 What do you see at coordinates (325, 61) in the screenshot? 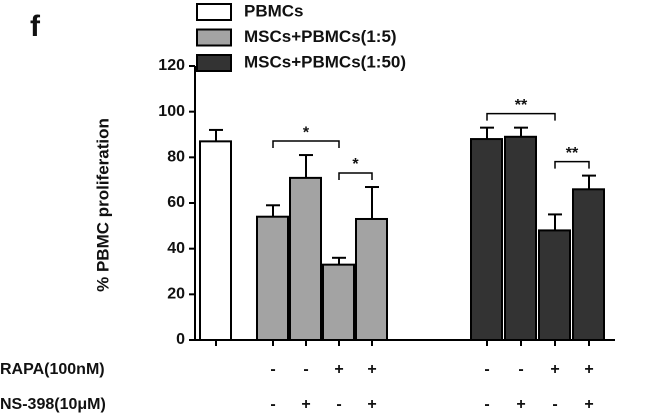
I see `legend-label: MSCs+PBMCs(1:50)` at bounding box center [325, 61].